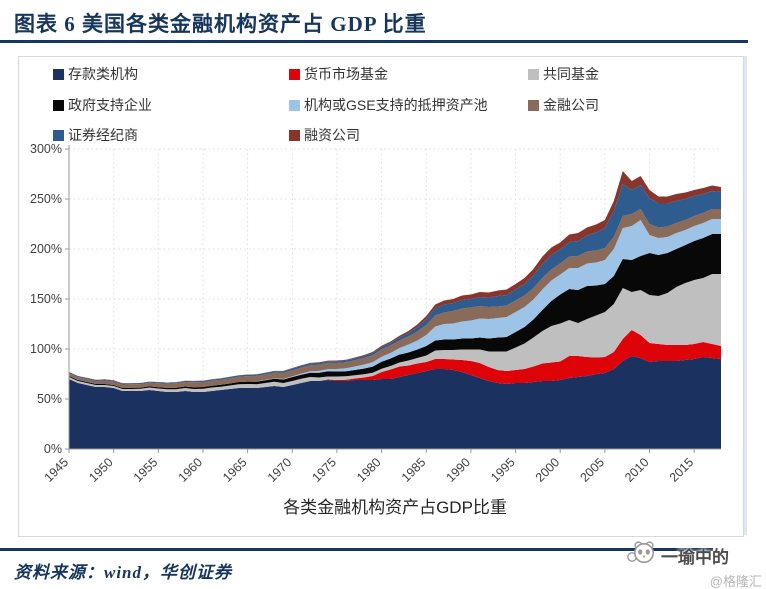 Image resolution: width=766 pixels, height=589 pixels. I want to click on legend-item: 机构或GSE支持的抵押资产池, so click(388, 105).